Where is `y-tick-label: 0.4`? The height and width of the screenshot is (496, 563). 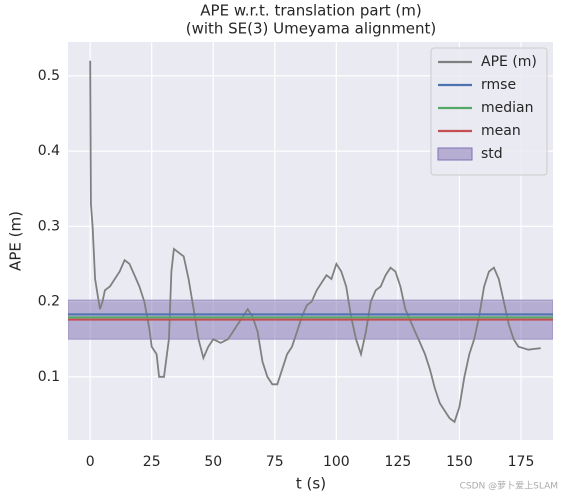
y-tick-label: 0.4 is located at coordinates (49, 151).